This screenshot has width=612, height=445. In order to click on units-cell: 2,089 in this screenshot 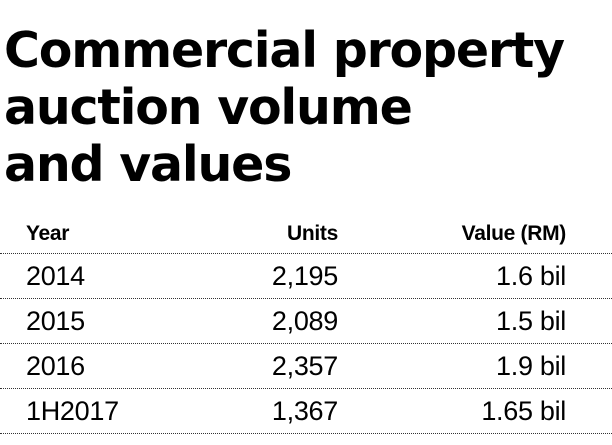, I will do `click(304, 321)`.